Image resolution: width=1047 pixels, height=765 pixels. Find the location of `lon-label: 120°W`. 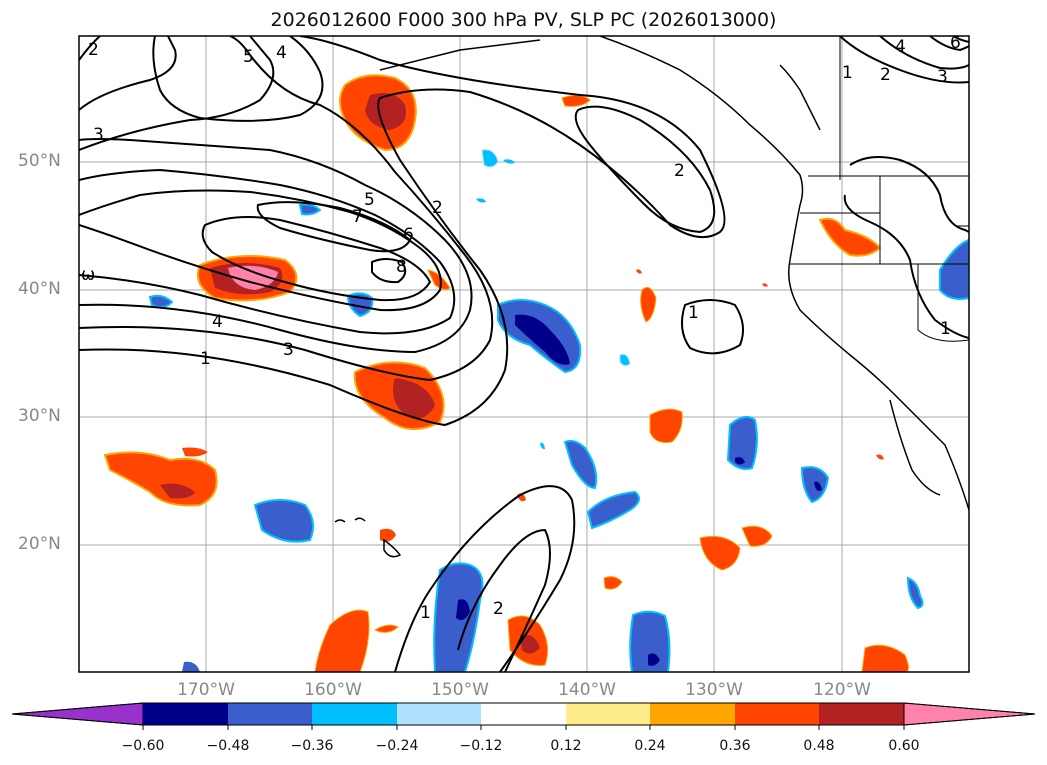

lon-label: 120°W is located at coordinates (842, 690).